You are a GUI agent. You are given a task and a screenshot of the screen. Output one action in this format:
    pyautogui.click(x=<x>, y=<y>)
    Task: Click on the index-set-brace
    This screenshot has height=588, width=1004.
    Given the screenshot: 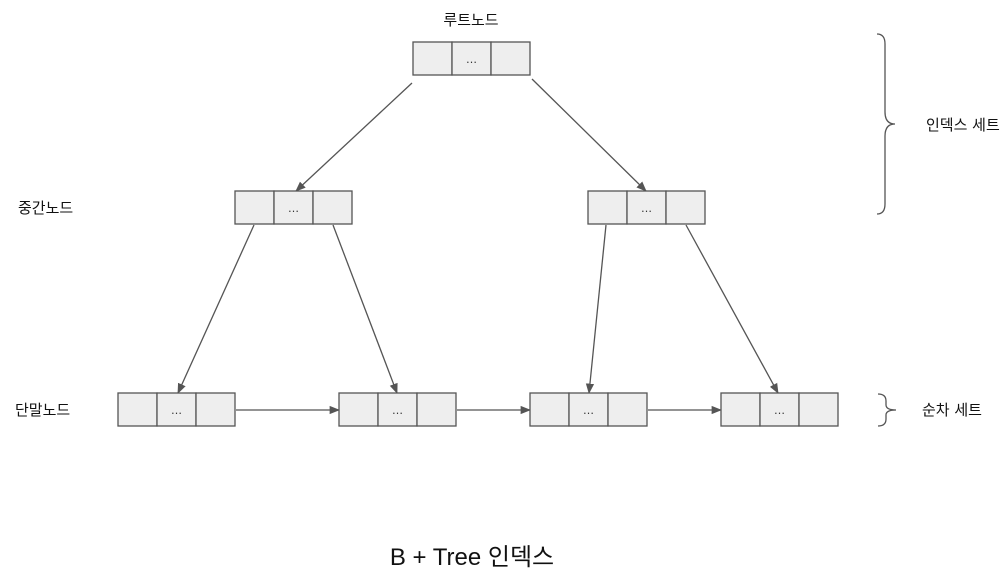 What is the action you would take?
    pyautogui.click(x=886, y=124)
    